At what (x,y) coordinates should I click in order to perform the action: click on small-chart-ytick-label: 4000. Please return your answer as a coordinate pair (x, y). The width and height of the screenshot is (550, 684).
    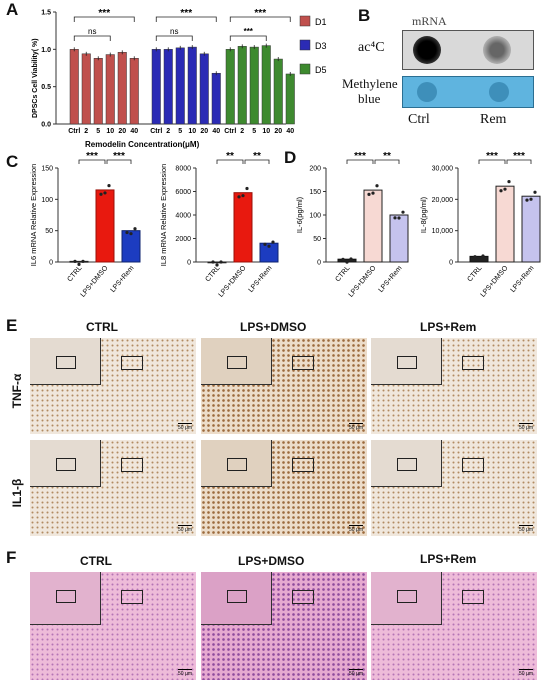
    Looking at the image, I should click on (183, 216).